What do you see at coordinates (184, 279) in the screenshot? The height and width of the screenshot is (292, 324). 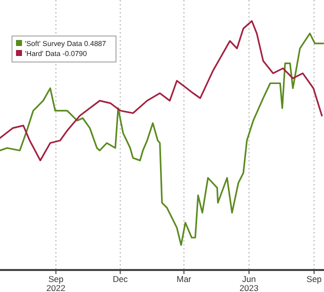 I see `x-tick-label: Mar` at bounding box center [184, 279].